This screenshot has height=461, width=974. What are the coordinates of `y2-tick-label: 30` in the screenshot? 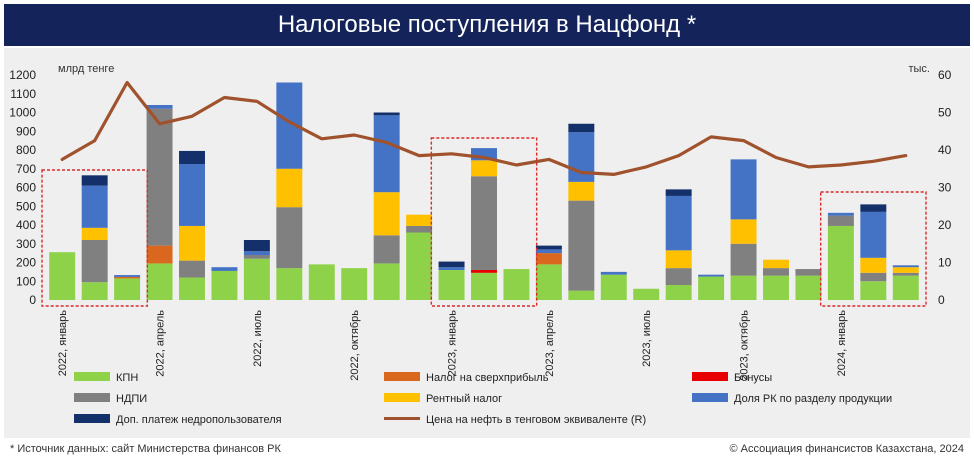 It's located at (945, 188).